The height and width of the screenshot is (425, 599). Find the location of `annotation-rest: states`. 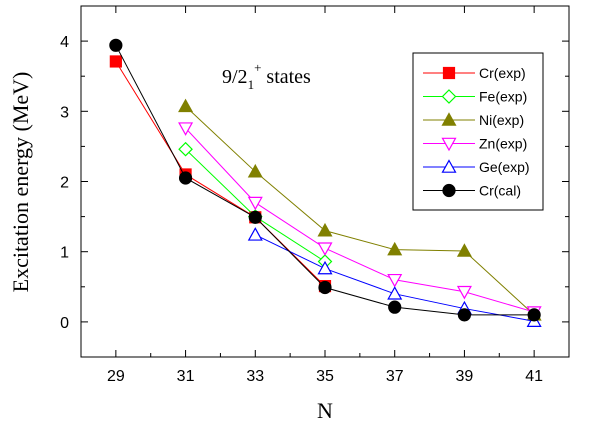

annotation-rest: states is located at coordinates (286, 77).